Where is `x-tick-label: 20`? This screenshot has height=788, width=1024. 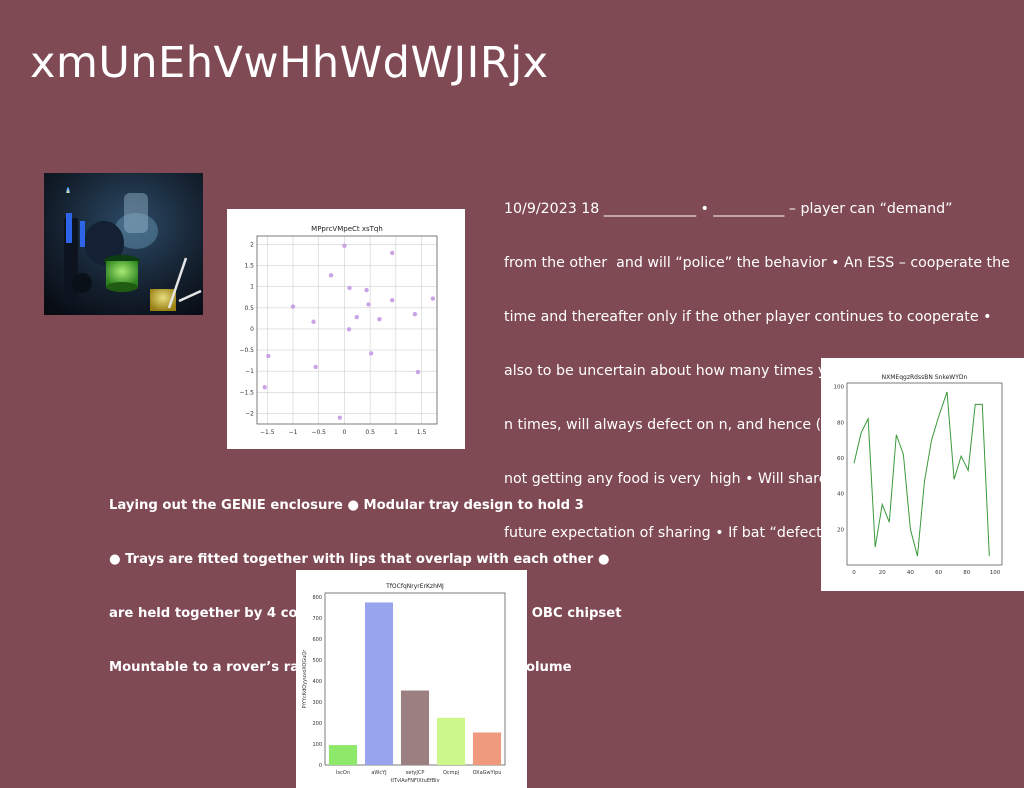 x-tick-label: 20 is located at coordinates (882, 573).